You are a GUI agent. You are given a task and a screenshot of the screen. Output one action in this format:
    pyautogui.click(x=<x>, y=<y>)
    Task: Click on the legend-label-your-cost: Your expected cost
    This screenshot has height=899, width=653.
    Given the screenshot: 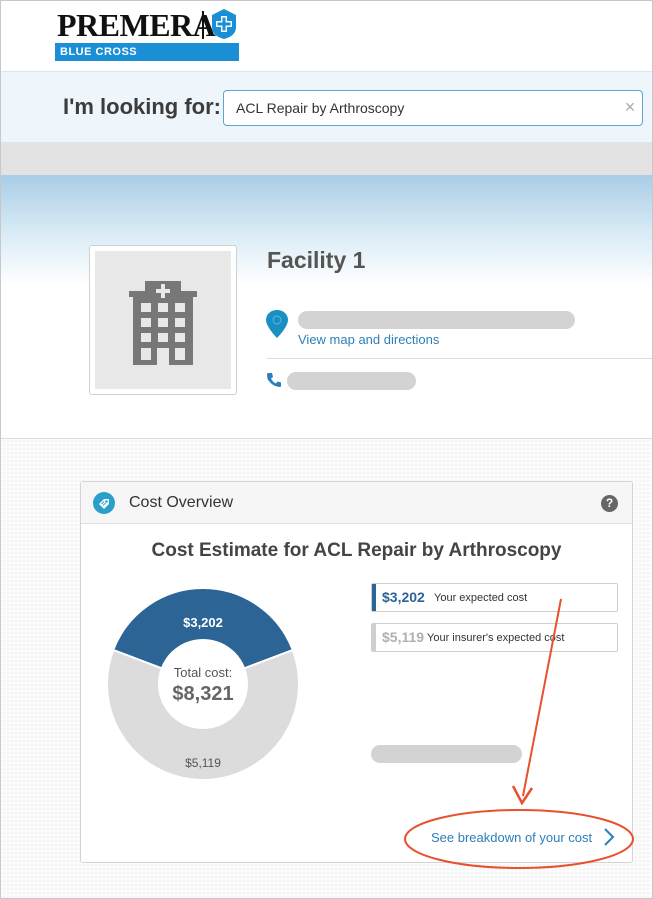 What is the action you would take?
    pyautogui.click(x=481, y=598)
    